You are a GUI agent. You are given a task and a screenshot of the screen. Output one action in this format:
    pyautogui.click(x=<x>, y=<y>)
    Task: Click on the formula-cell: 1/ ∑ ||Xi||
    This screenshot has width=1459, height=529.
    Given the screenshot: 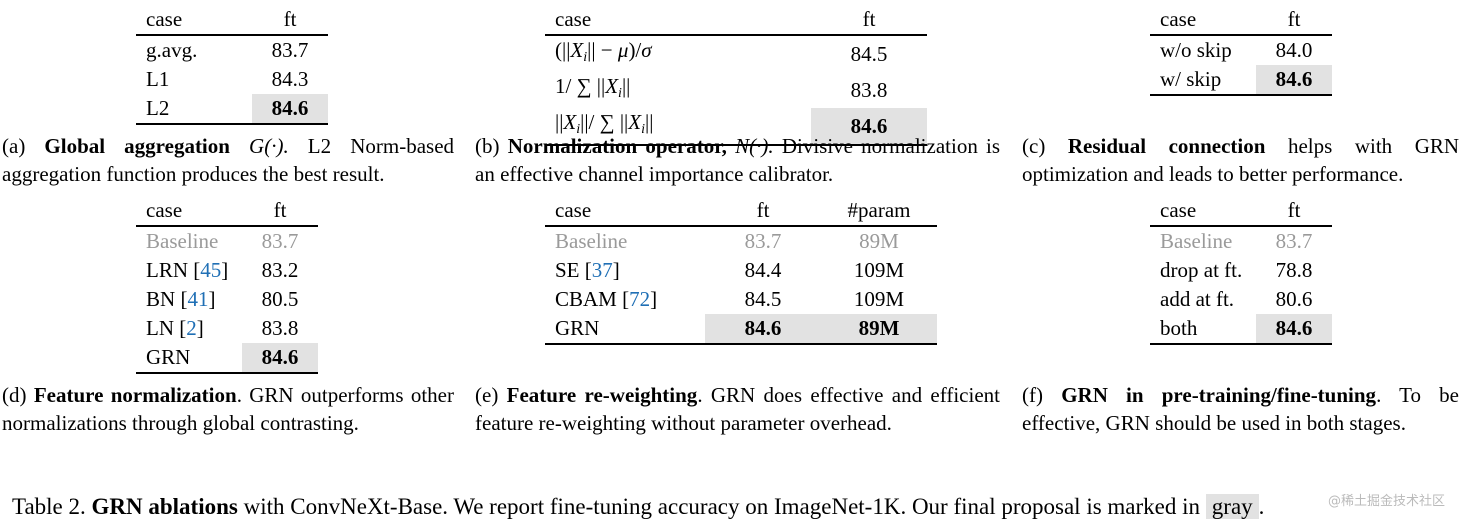 What is the action you would take?
    pyautogui.click(x=593, y=87)
    